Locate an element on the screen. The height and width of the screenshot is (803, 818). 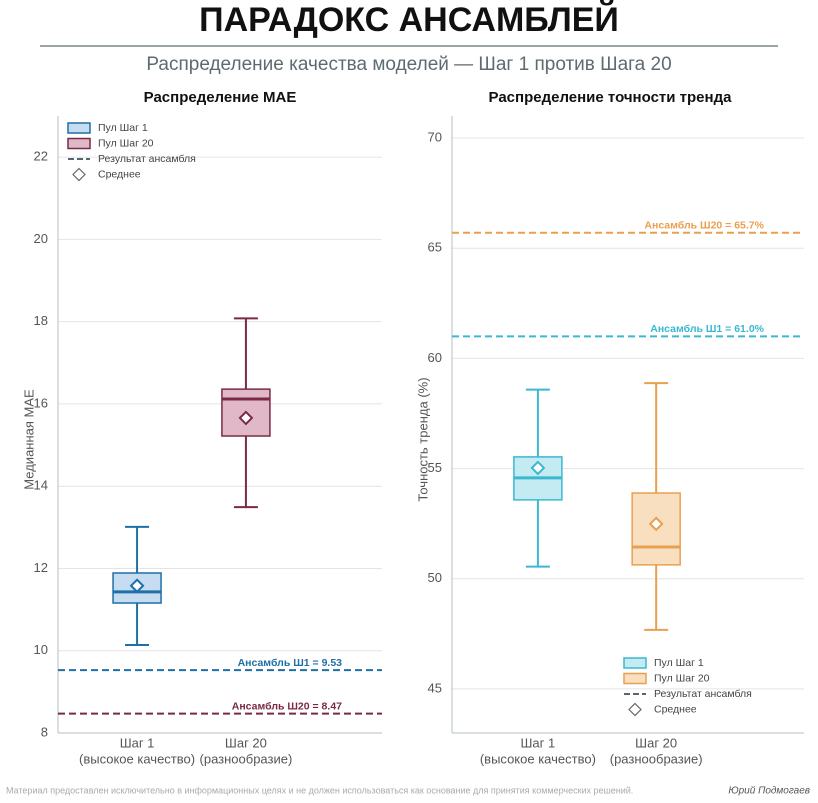
y-tick-label: 12 is located at coordinates (41, 567).